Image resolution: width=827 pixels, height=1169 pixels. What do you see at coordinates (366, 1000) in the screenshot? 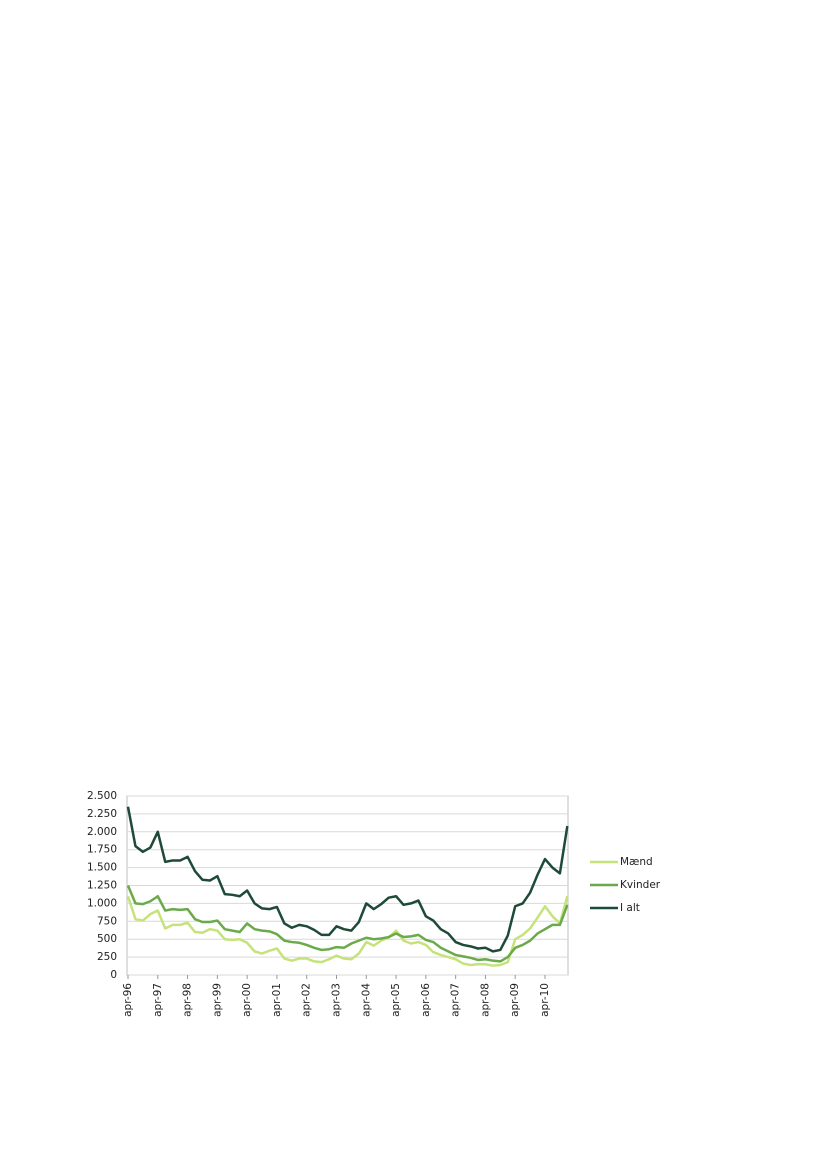
I see `x-tick-label: apr-04` at bounding box center [366, 1000].